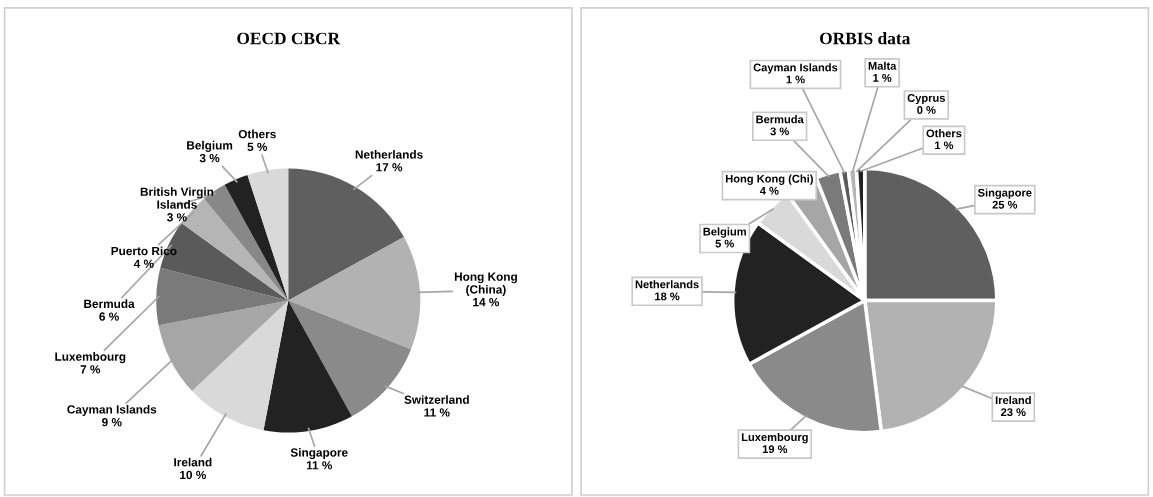  Describe the element at coordinates (193, 475) in the screenshot. I see `data-label: 10 %` at that location.